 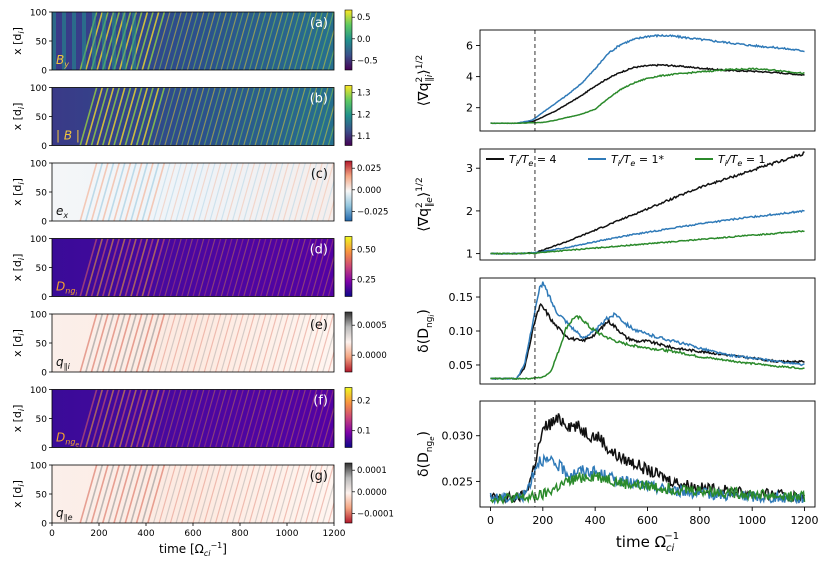 I want to click on heatmap-panel: (e) q∥i 0 50 100 x [di] 0.0005 0.0000, so click(x=199, y=345).